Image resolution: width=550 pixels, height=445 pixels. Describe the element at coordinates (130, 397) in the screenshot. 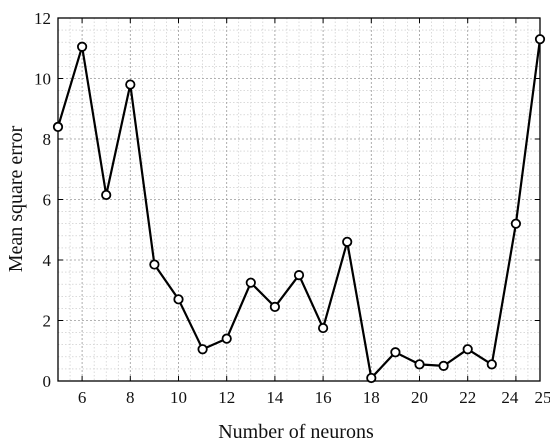

I see `x-tick-label: 8` at that location.